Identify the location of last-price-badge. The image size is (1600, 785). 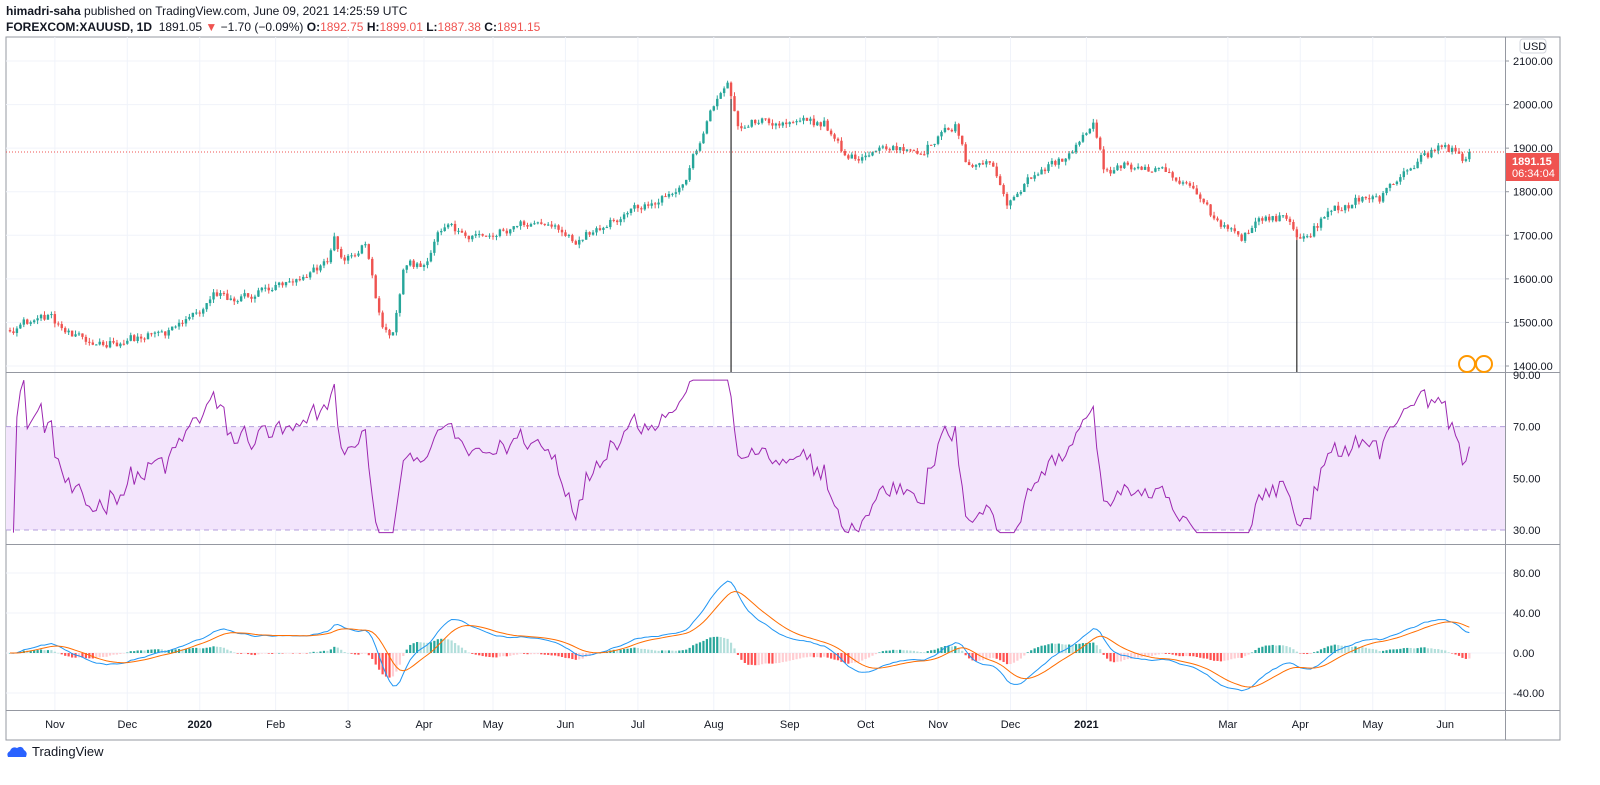
(1532, 166).